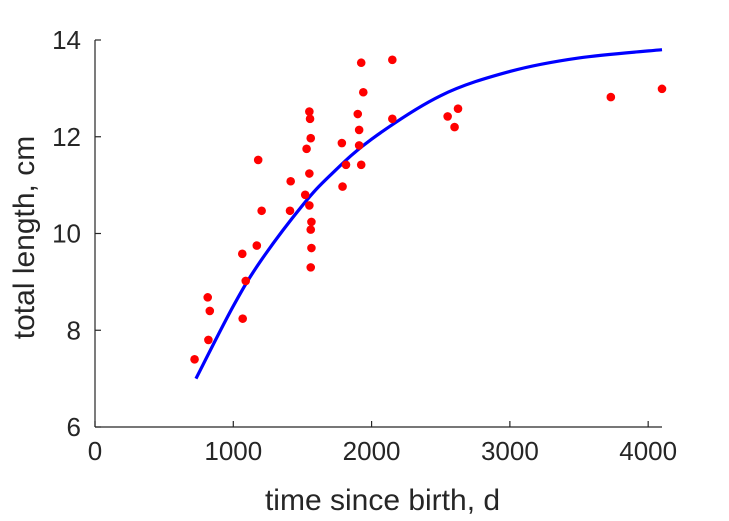  What do you see at coordinates (382, 500) in the screenshot?
I see `x-axis-label: time since birth, d` at bounding box center [382, 500].